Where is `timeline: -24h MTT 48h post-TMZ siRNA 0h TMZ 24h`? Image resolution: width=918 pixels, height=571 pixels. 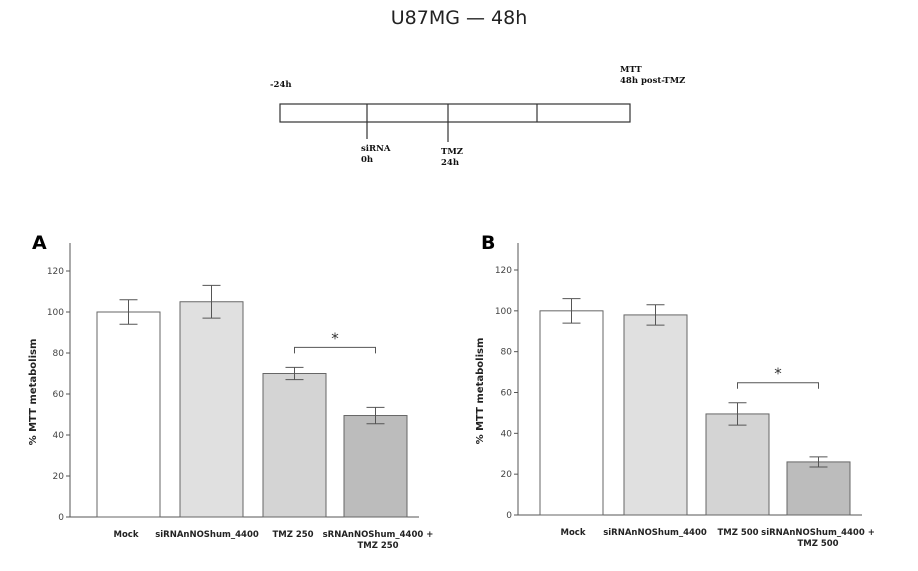
timeline: -24h MTT 48h post-TMZ siRNA 0h TMZ 24h is located at coordinates (477, 116).